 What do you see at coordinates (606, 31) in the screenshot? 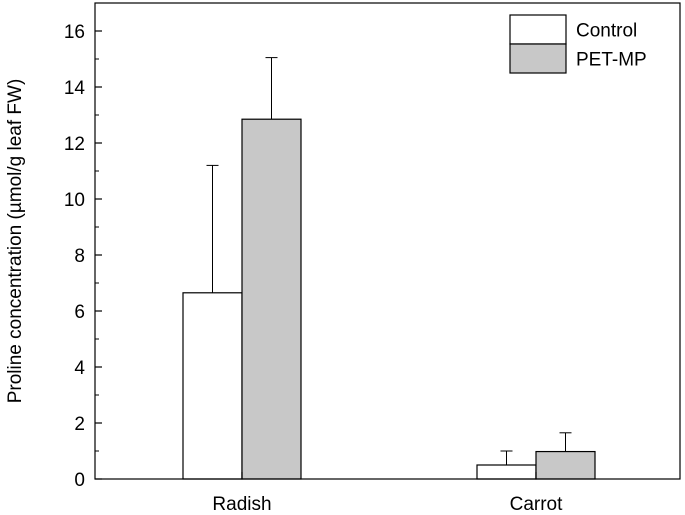
I see `legend-label: Control` at bounding box center [606, 31].